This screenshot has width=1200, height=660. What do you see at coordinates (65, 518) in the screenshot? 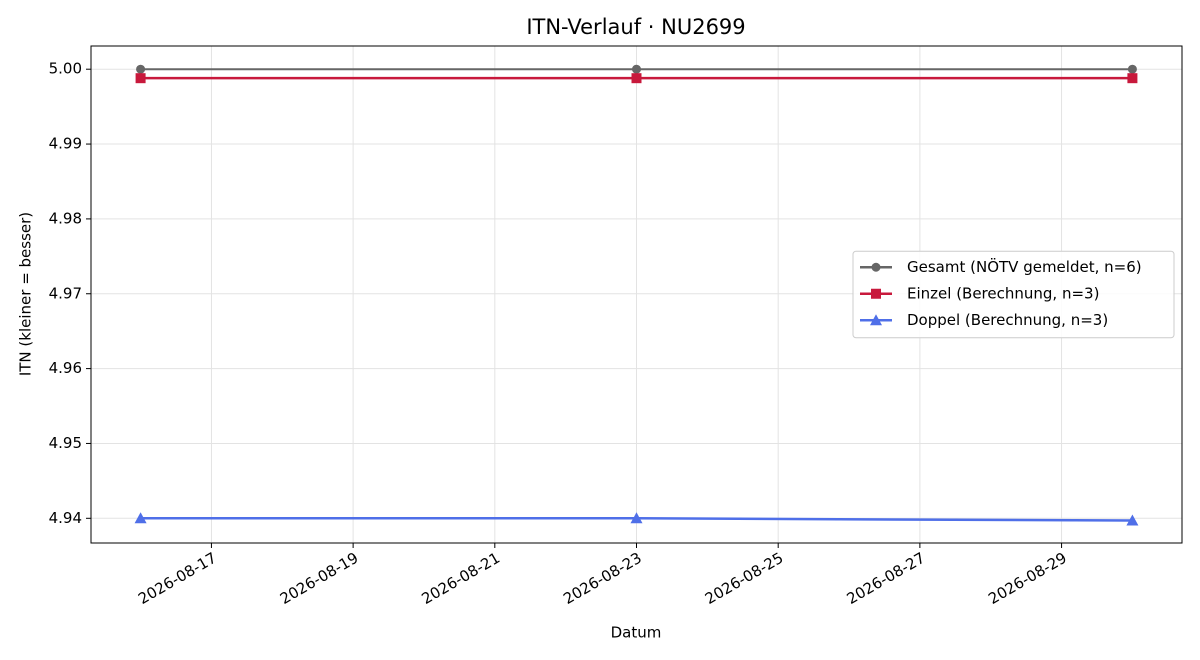
I see `y-tick-label: 4.94` at bounding box center [65, 518].